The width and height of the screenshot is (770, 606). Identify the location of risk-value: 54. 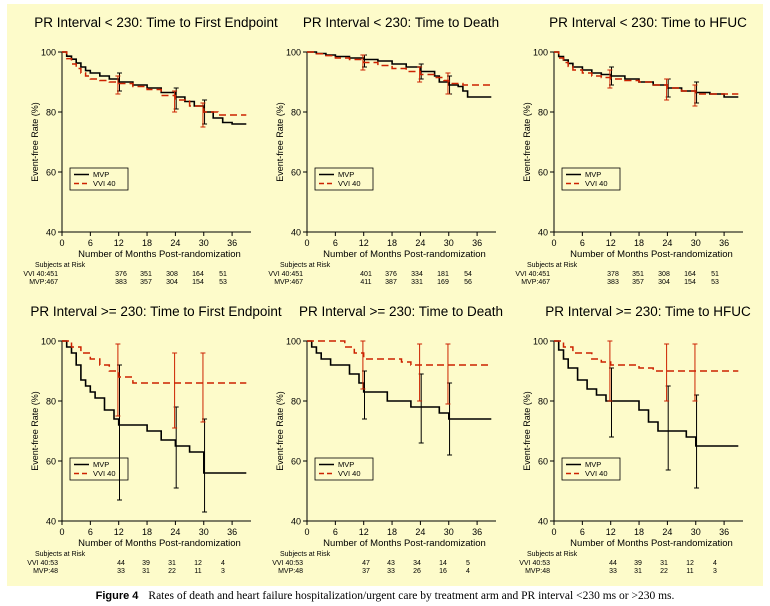
(468, 274).